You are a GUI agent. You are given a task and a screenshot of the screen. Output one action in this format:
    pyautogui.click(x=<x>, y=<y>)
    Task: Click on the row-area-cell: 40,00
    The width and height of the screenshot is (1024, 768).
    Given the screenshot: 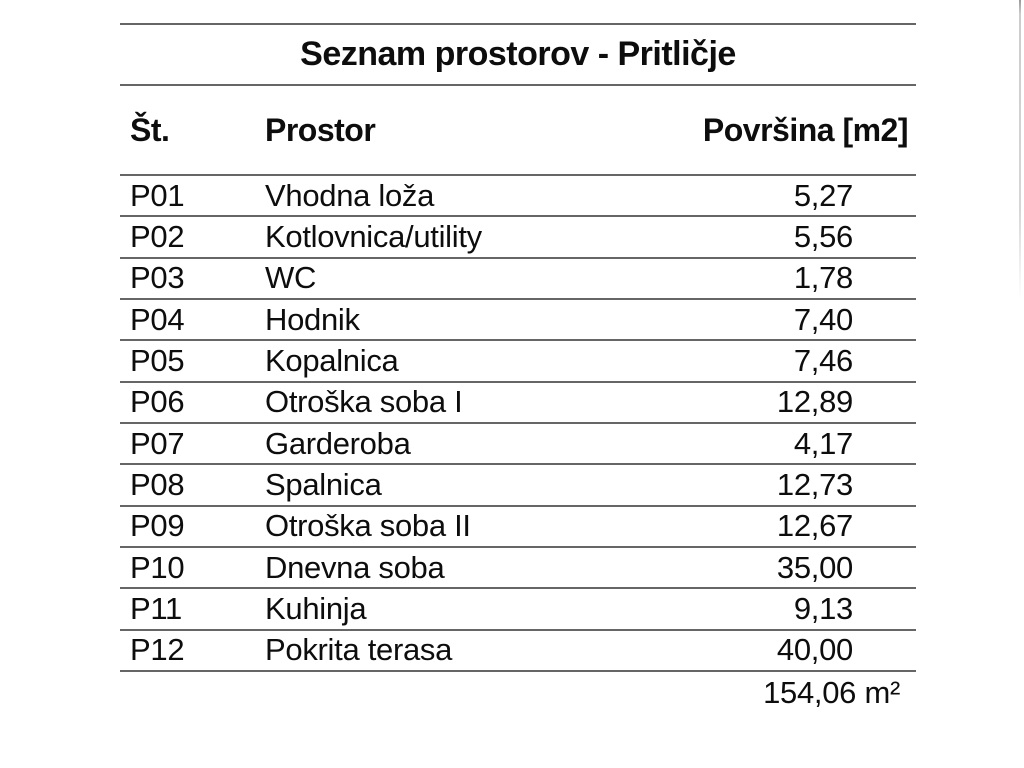 What is the action you would take?
    pyautogui.click(x=814, y=650)
    